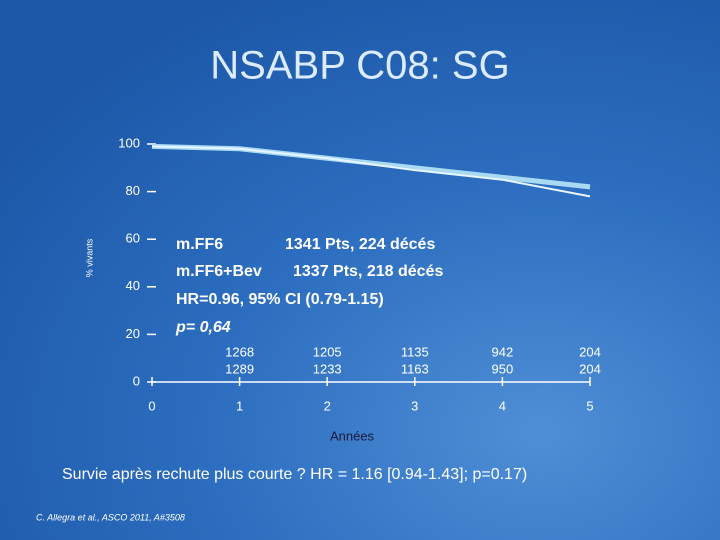 Image resolution: width=720 pixels, height=540 pixels. Describe the element at coordinates (327, 405) in the screenshot. I see `x-tick-label: 2` at that location.